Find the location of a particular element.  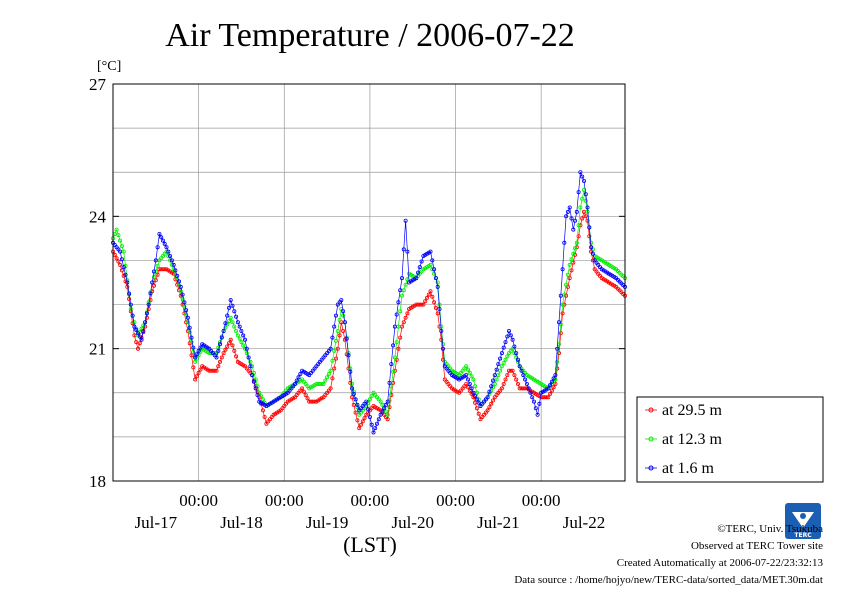

y-tick-label: 21 is located at coordinates (97, 349).